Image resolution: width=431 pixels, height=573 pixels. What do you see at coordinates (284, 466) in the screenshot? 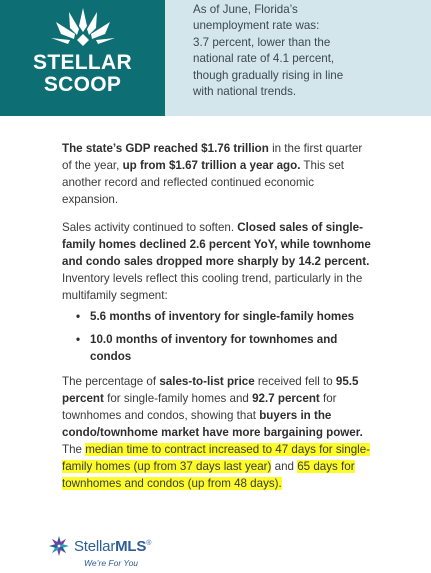
I see `text-run: and` at bounding box center [284, 466].